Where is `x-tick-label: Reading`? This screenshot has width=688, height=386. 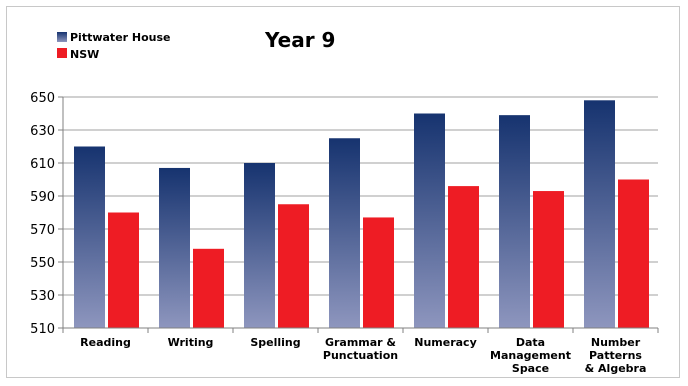 x-tick-label: Reading is located at coordinates (105, 342).